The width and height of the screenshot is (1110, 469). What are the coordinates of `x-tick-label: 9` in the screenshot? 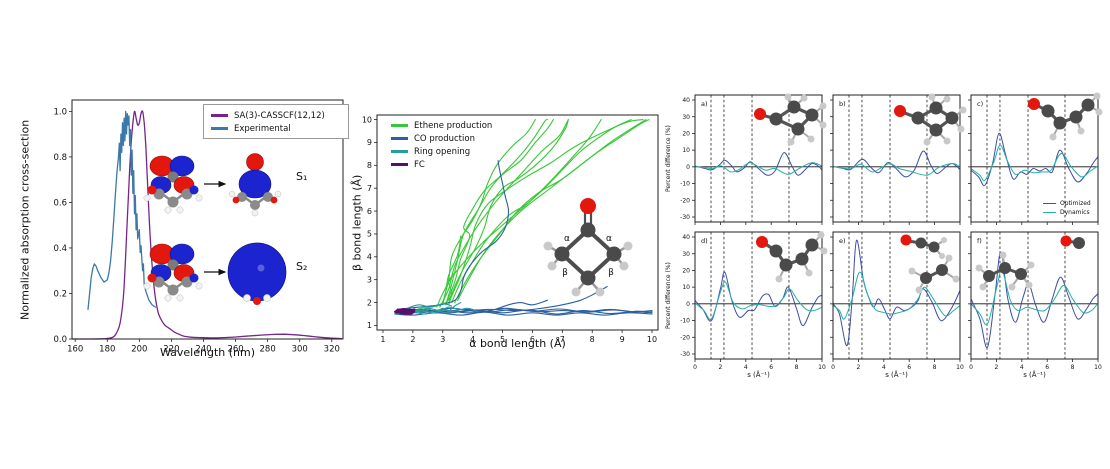 It's located at (622, 339).